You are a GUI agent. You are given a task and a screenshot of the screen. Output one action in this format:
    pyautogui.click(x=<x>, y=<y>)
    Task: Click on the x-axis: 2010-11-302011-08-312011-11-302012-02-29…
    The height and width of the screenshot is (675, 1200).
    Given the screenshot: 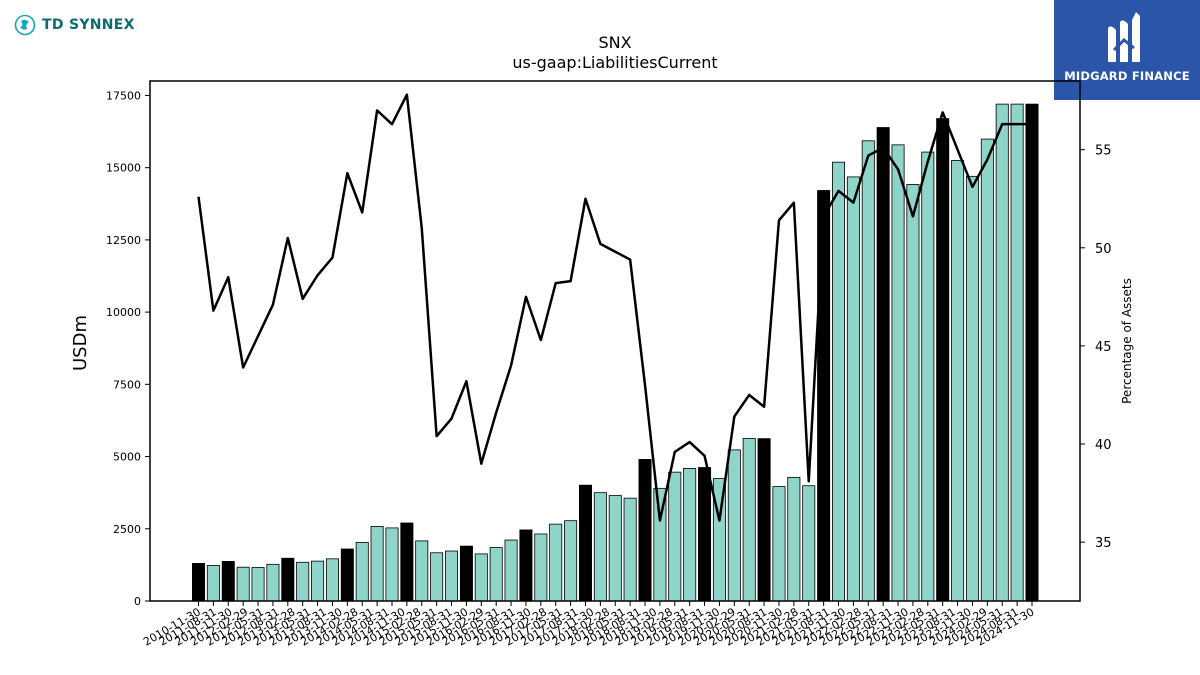 What is the action you would take?
    pyautogui.click(x=589, y=625)
    